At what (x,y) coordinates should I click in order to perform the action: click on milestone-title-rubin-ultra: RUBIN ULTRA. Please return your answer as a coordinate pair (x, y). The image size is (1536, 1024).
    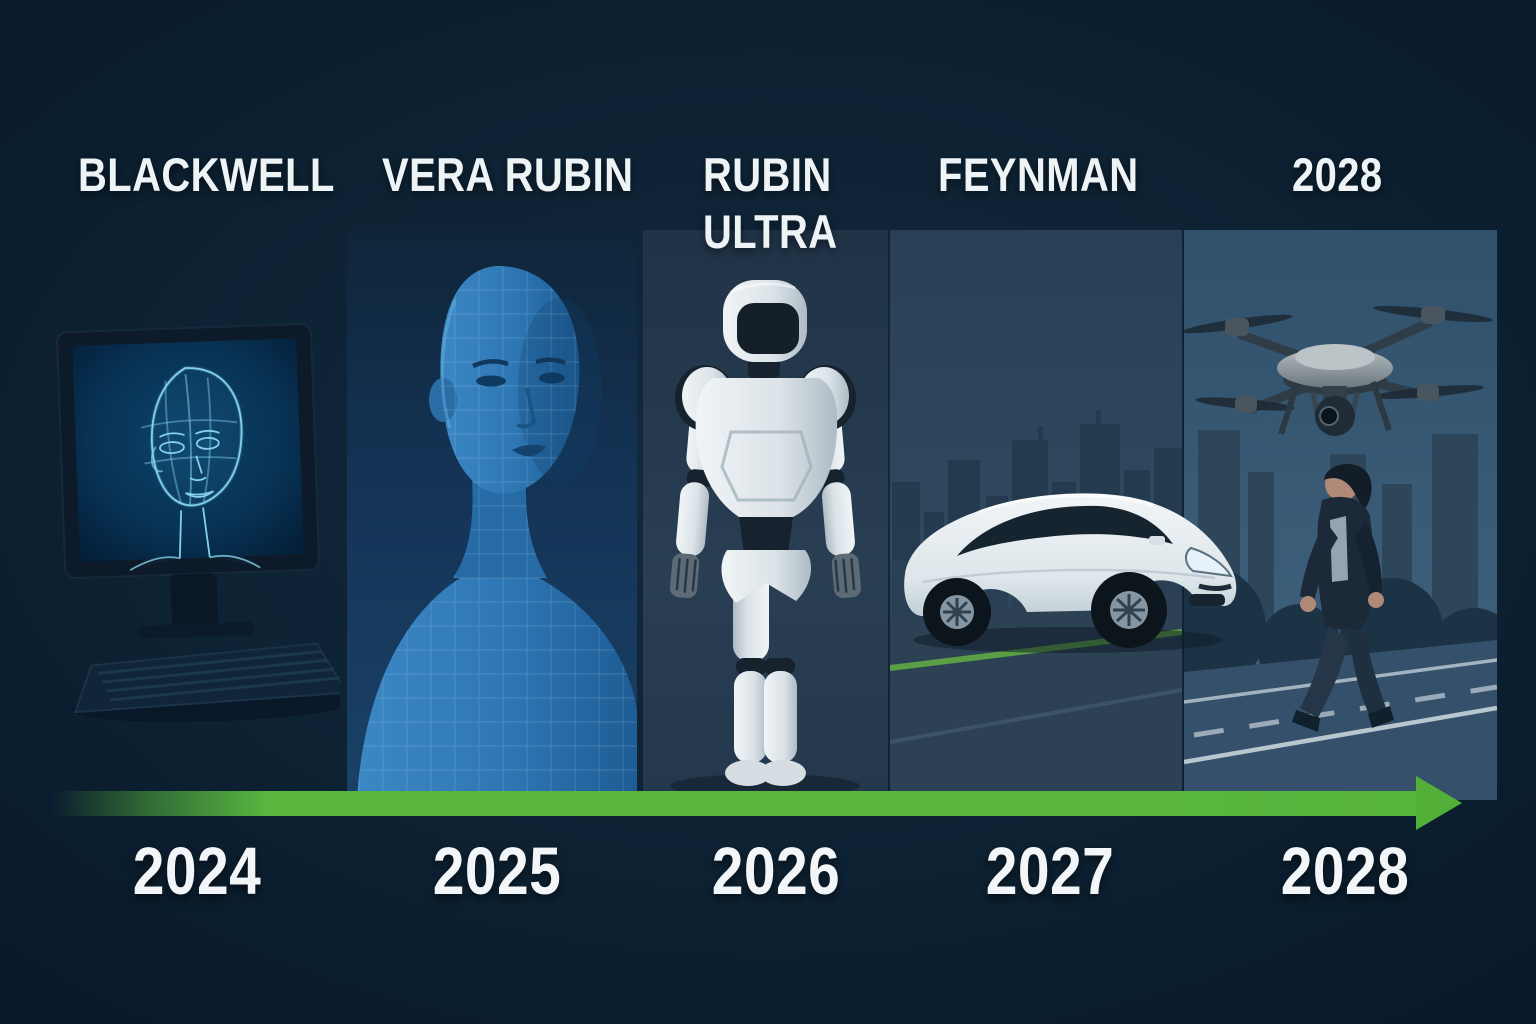
    Looking at the image, I should click on (782, 203).